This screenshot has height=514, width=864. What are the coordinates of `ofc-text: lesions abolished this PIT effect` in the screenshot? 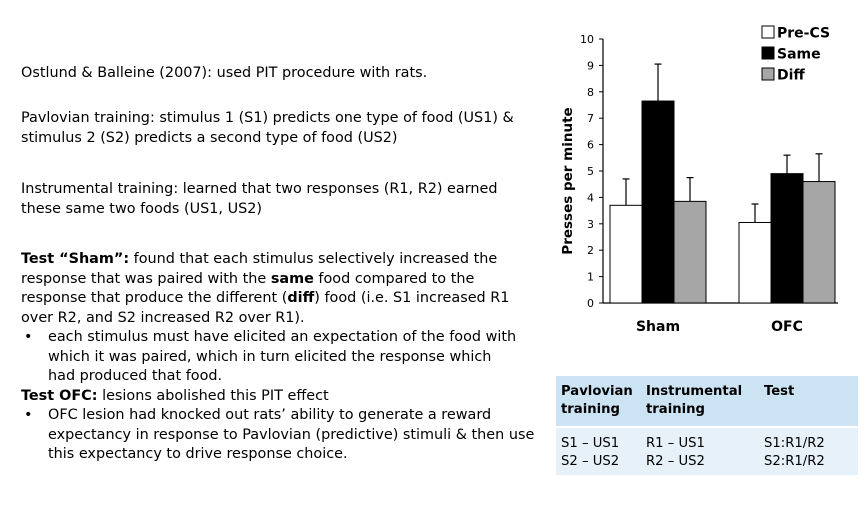 It's located at (213, 395).